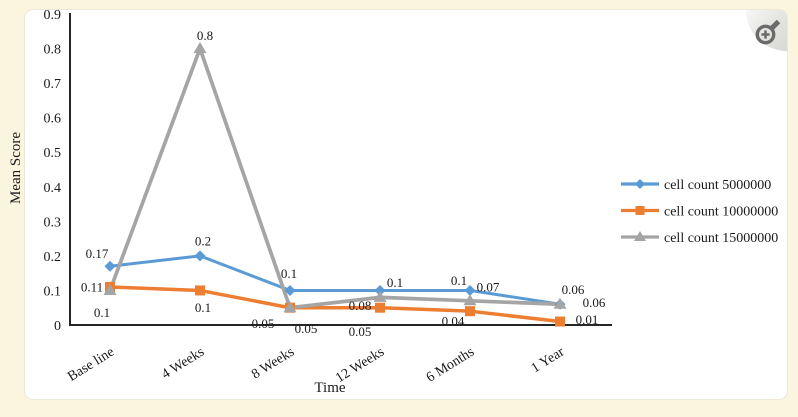  I want to click on magnifier-plus-icon, so click(768, 31).